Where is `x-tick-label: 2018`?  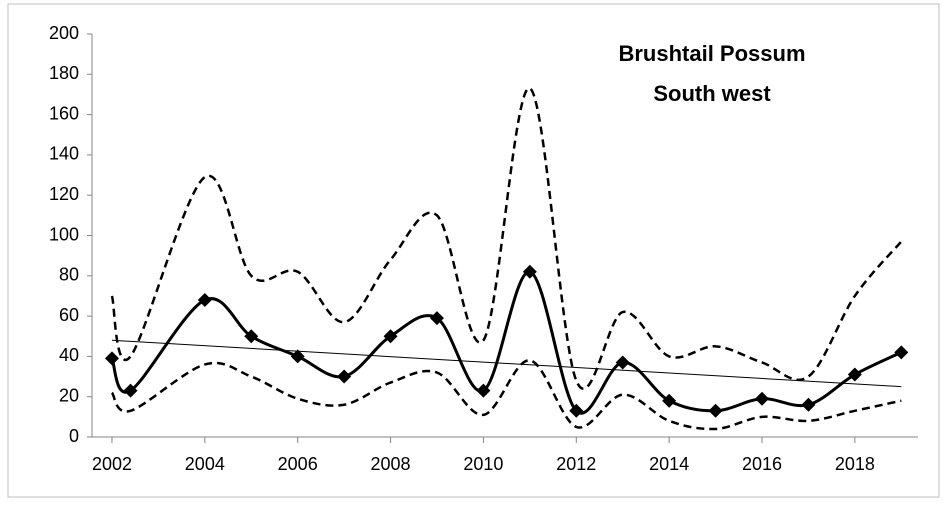
x-tick-label: 2018 is located at coordinates (855, 464).